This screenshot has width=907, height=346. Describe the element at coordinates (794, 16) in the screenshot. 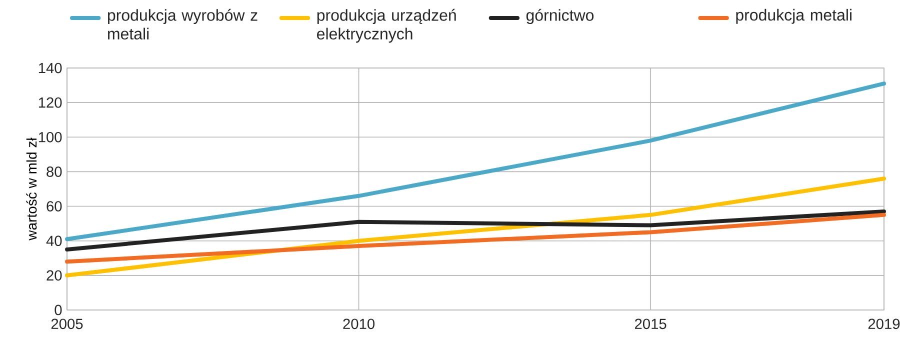

I see `legend-label: produkcja metali` at that location.